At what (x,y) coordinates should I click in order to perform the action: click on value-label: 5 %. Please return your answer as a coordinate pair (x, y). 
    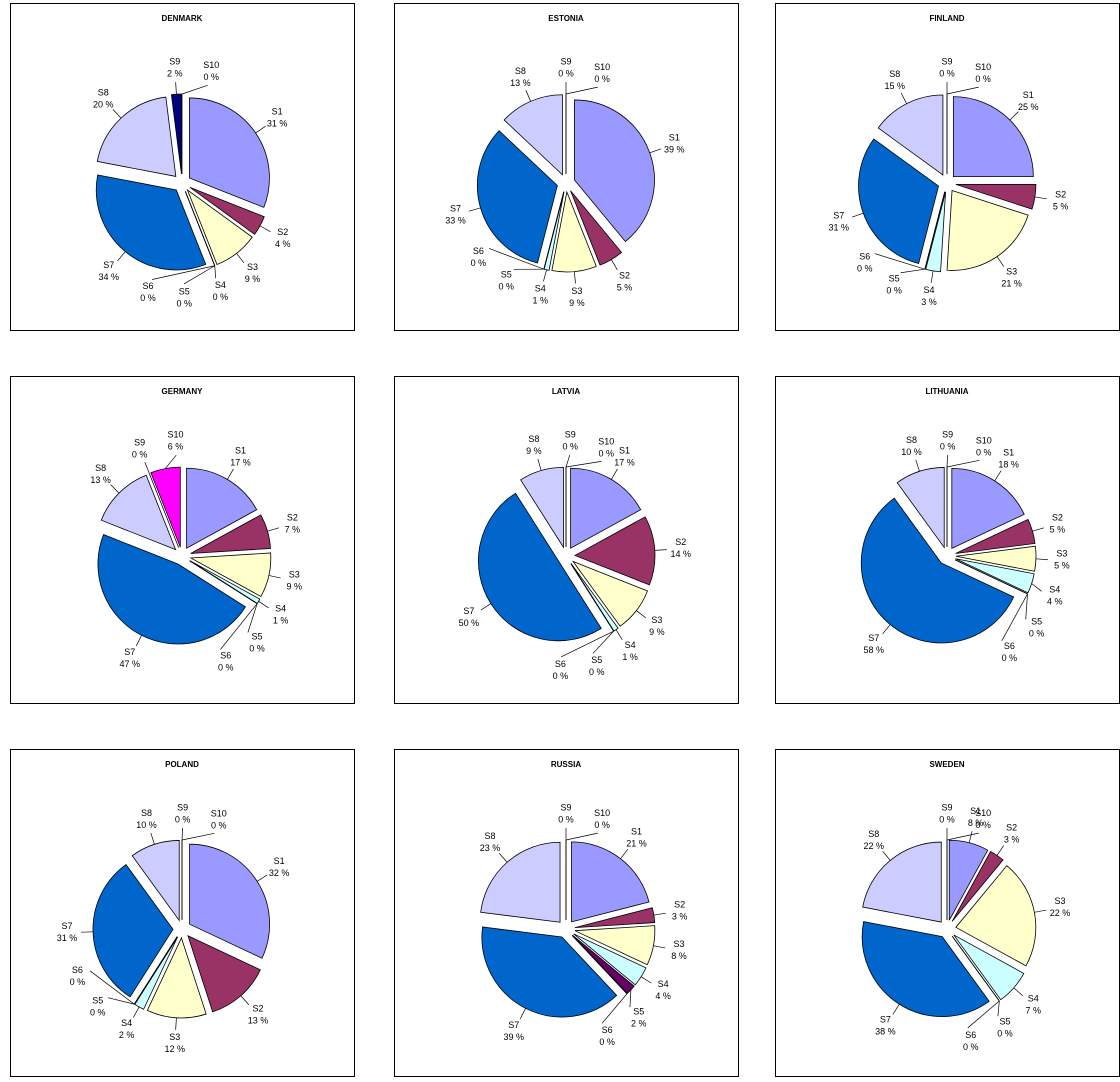
    Looking at the image, I should click on (1061, 206).